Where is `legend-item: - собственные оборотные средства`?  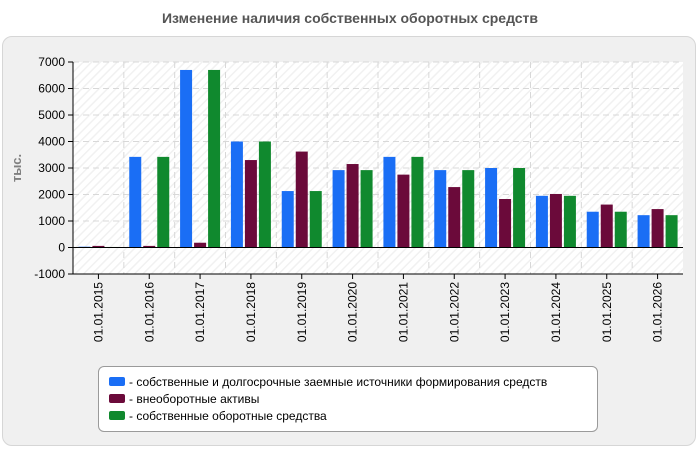
legend-item: - собственные оборотные средства is located at coordinates (353, 415).